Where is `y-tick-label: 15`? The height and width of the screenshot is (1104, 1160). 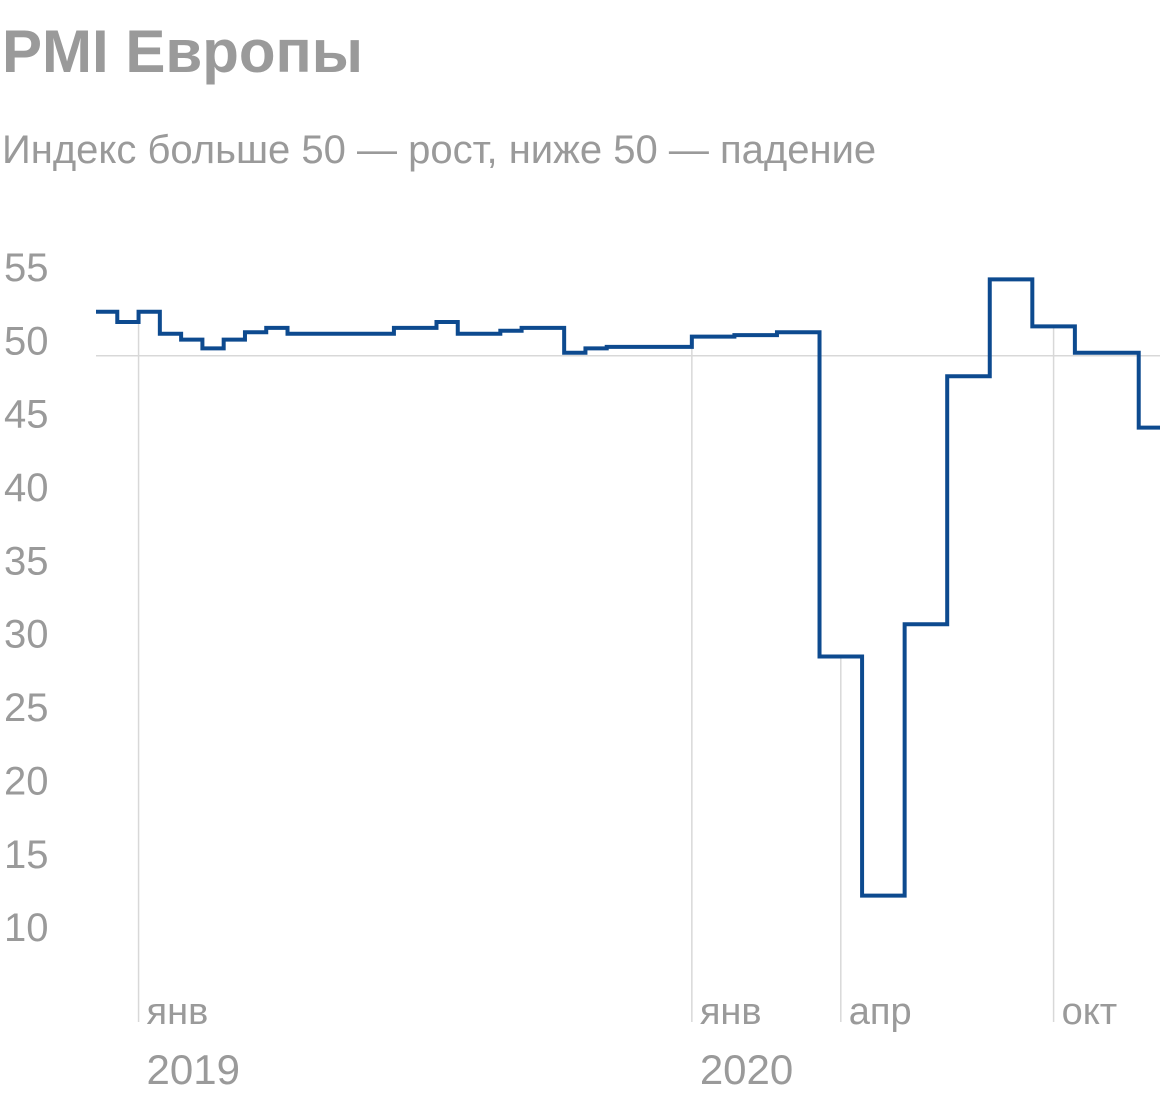 y-tick-label: 15 is located at coordinates (26, 855).